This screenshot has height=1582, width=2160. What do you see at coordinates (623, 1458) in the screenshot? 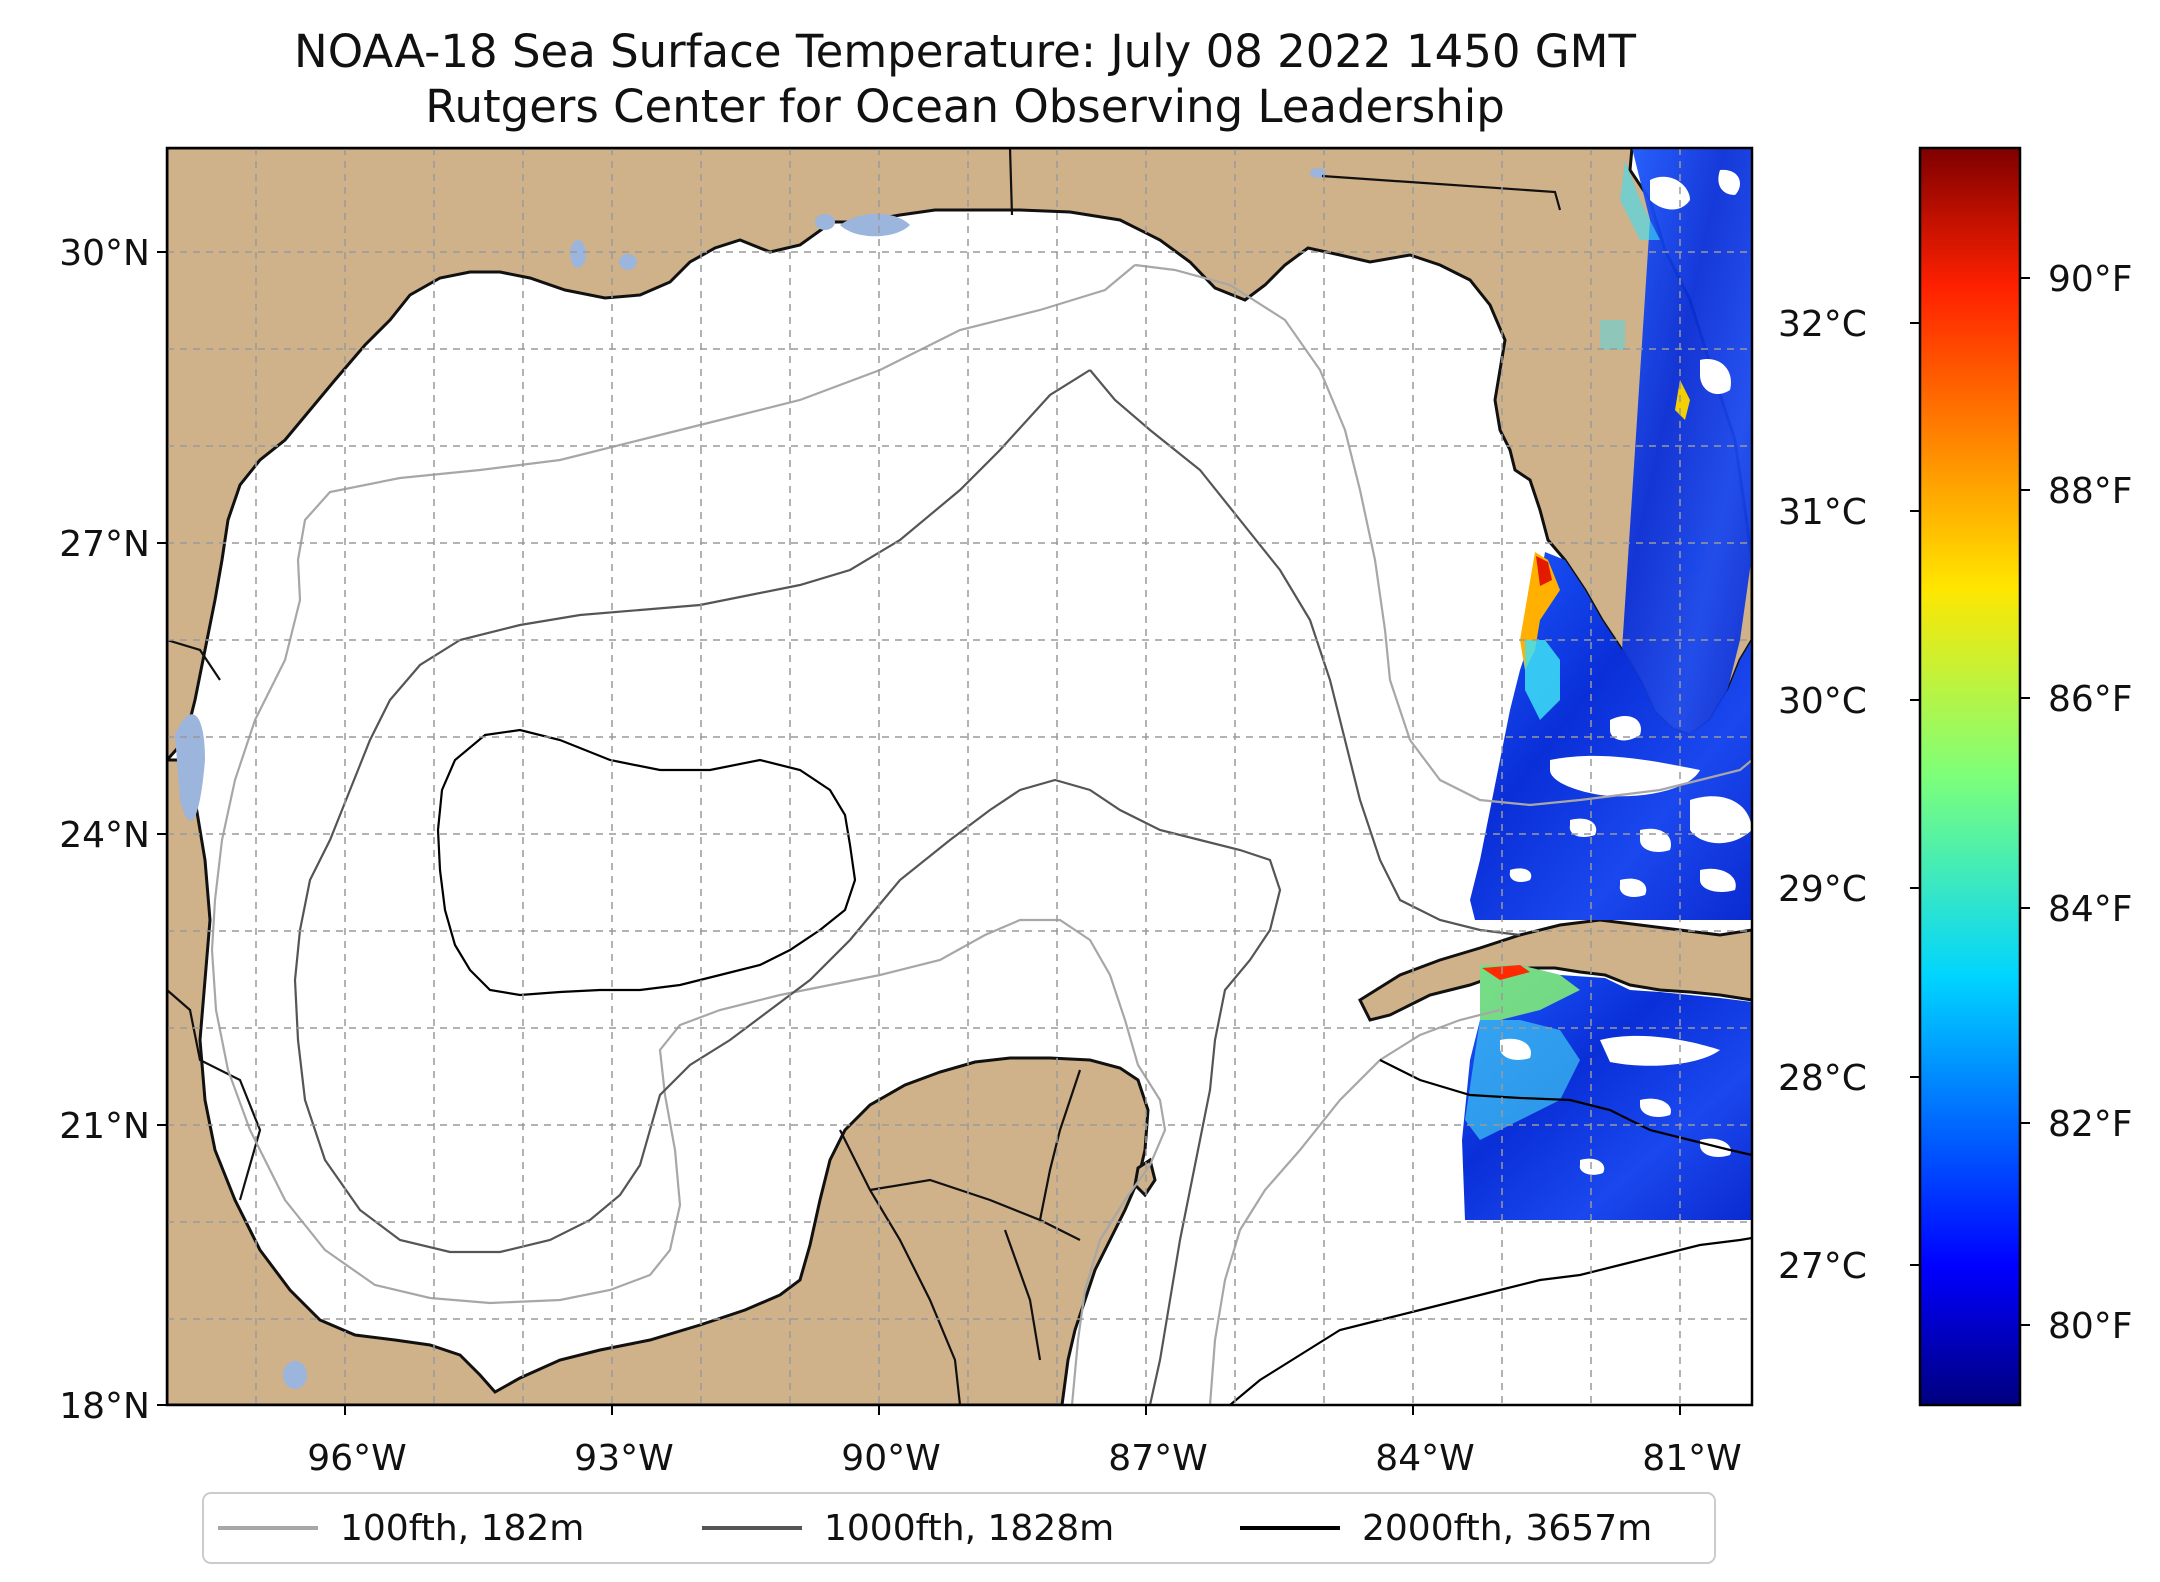
I see `lon-tick-label: 93°W` at bounding box center [623, 1458].